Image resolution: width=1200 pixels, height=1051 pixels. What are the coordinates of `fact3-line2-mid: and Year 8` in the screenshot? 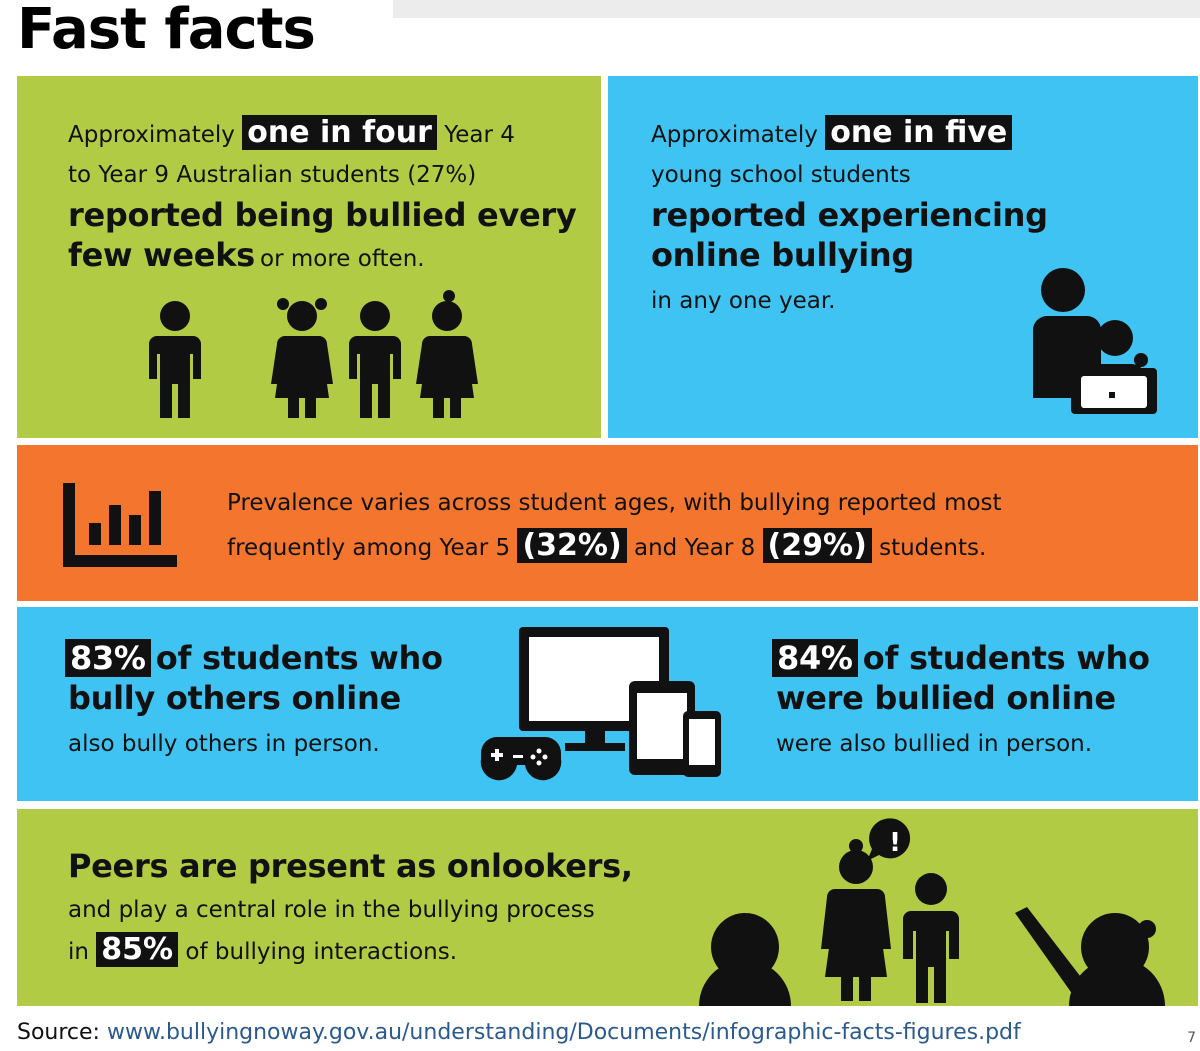 It's located at (695, 548).